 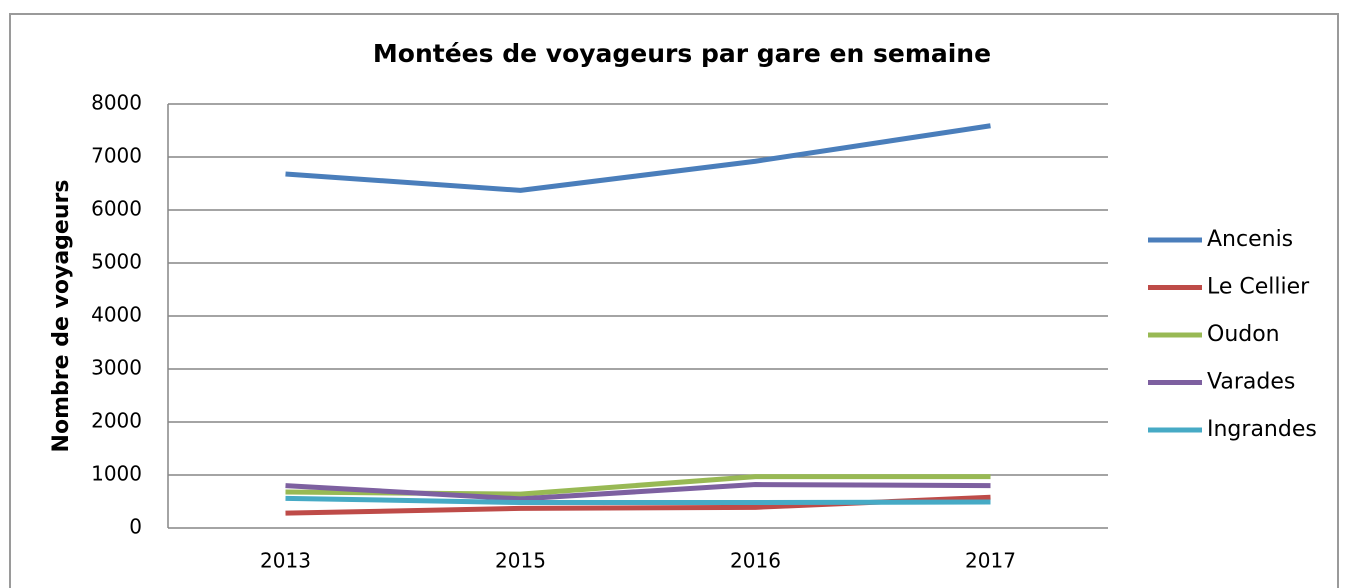 What do you see at coordinates (682, 53) in the screenshot?
I see `chart-title: Montées de voyageurs par gare en semaine` at bounding box center [682, 53].